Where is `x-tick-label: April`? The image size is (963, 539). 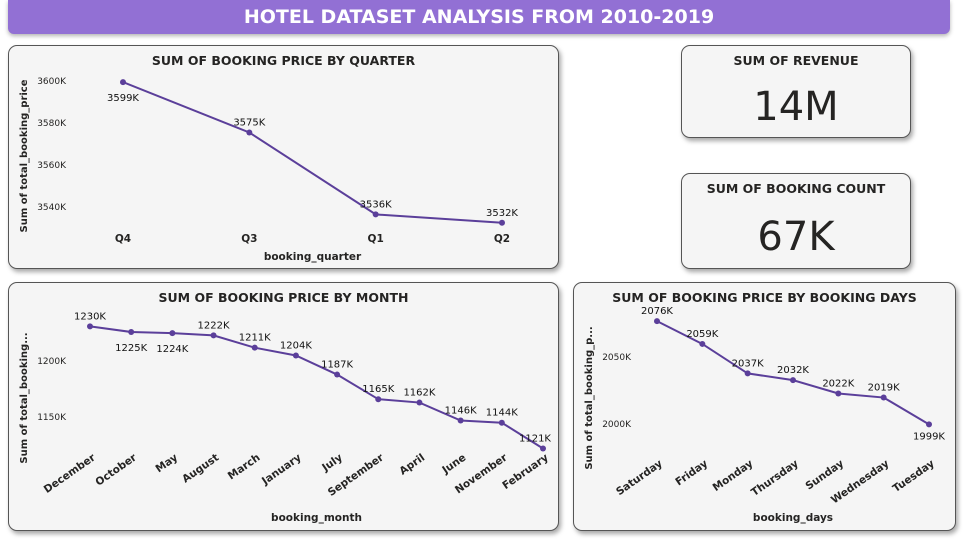 x-tick-label: April is located at coordinates (412, 465).